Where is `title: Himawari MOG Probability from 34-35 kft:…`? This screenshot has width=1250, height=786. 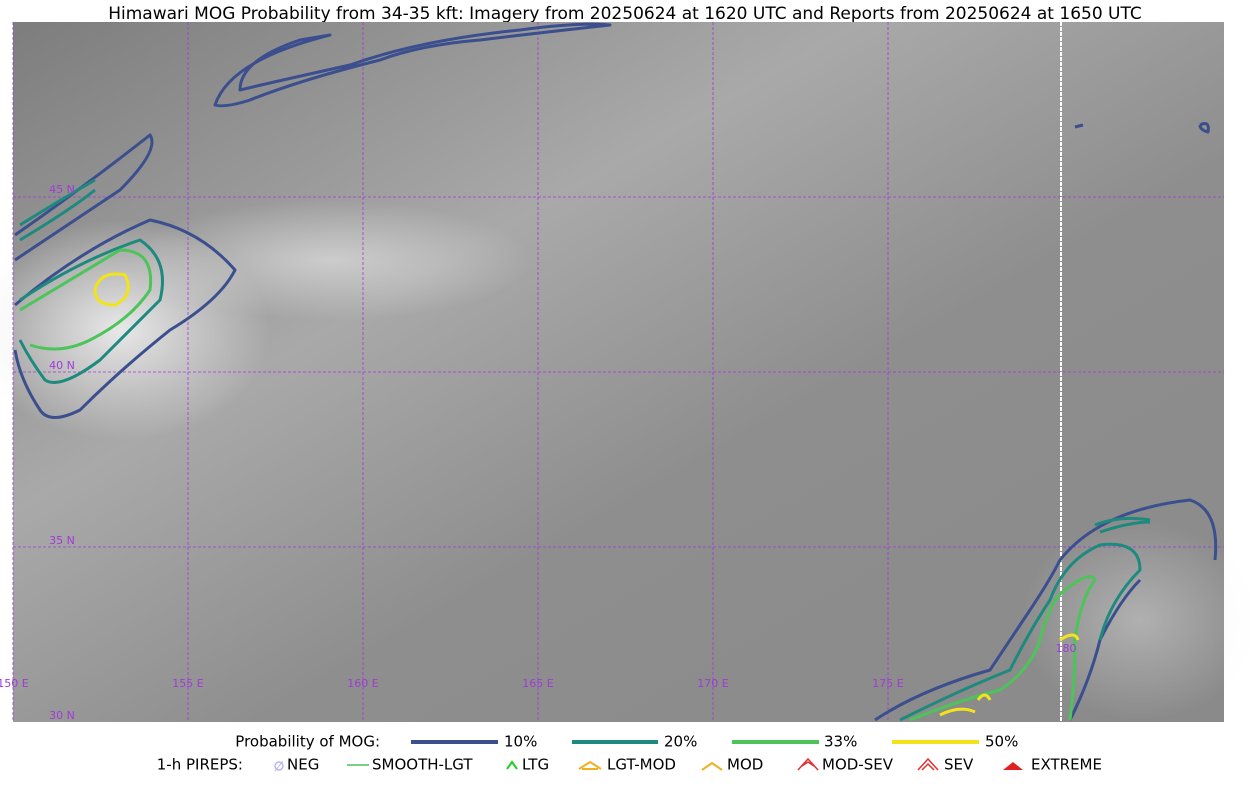 title: Himawari MOG Probability from 34-35 kft:… is located at coordinates (625, 14).